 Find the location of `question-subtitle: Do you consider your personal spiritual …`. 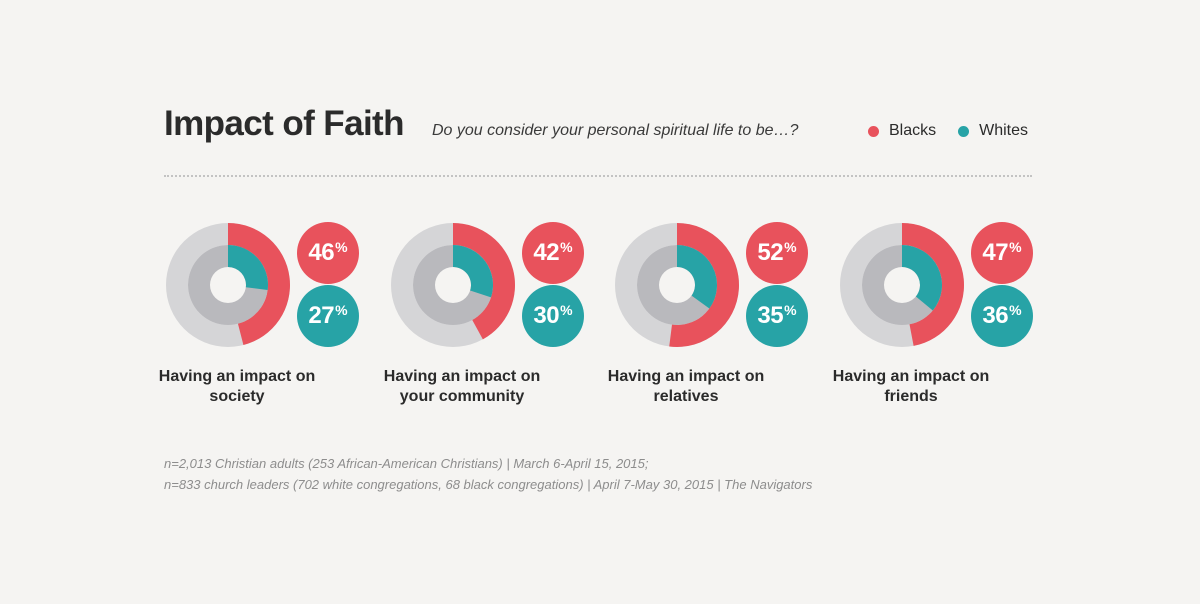

question-subtitle: Do you consider your personal spiritual … is located at coordinates (615, 130).